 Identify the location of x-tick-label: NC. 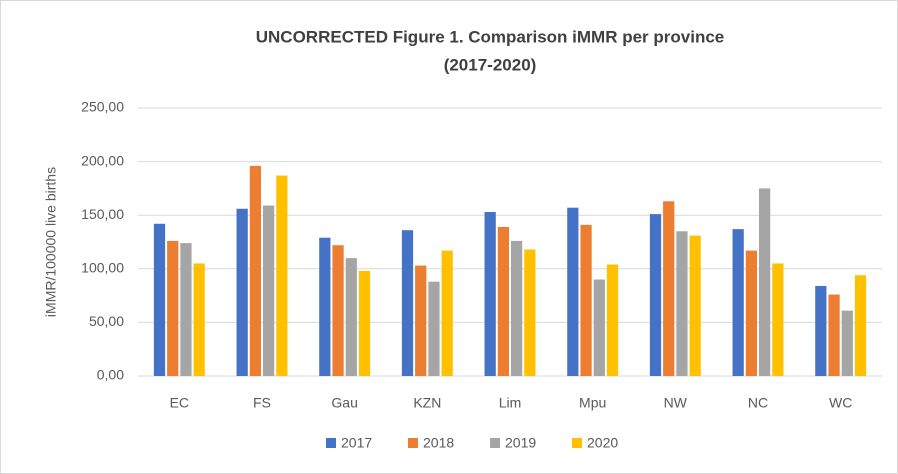
(758, 403).